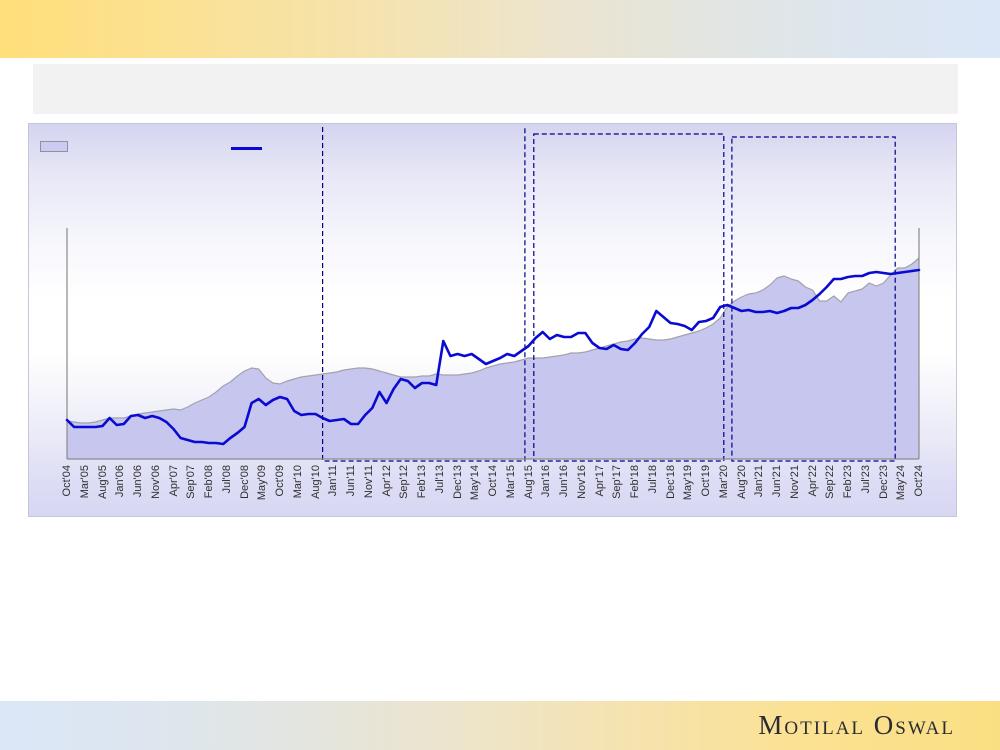  What do you see at coordinates (500, 725) in the screenshot?
I see `footer-banner-gradient: Motilal Oswal` at bounding box center [500, 725].